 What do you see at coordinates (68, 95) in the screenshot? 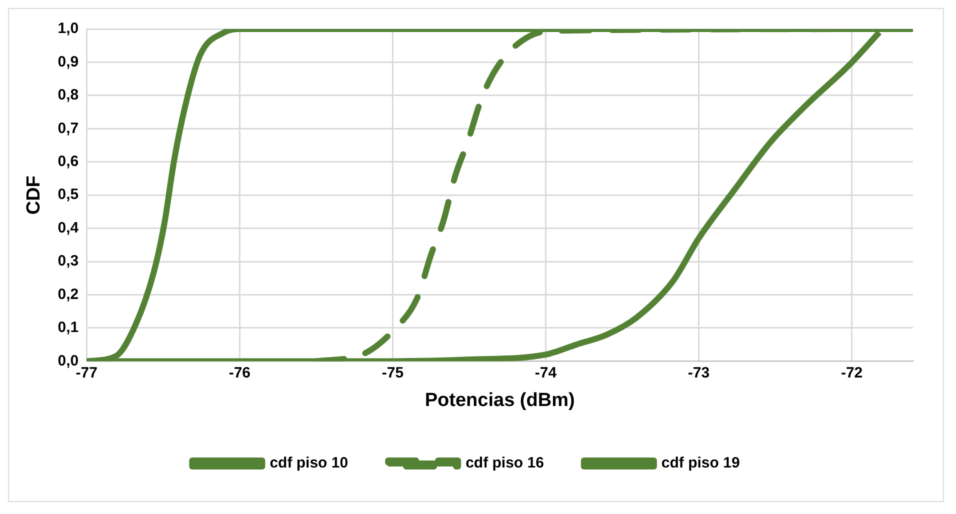
I see `y-tick-label: 0,8` at bounding box center [68, 95].